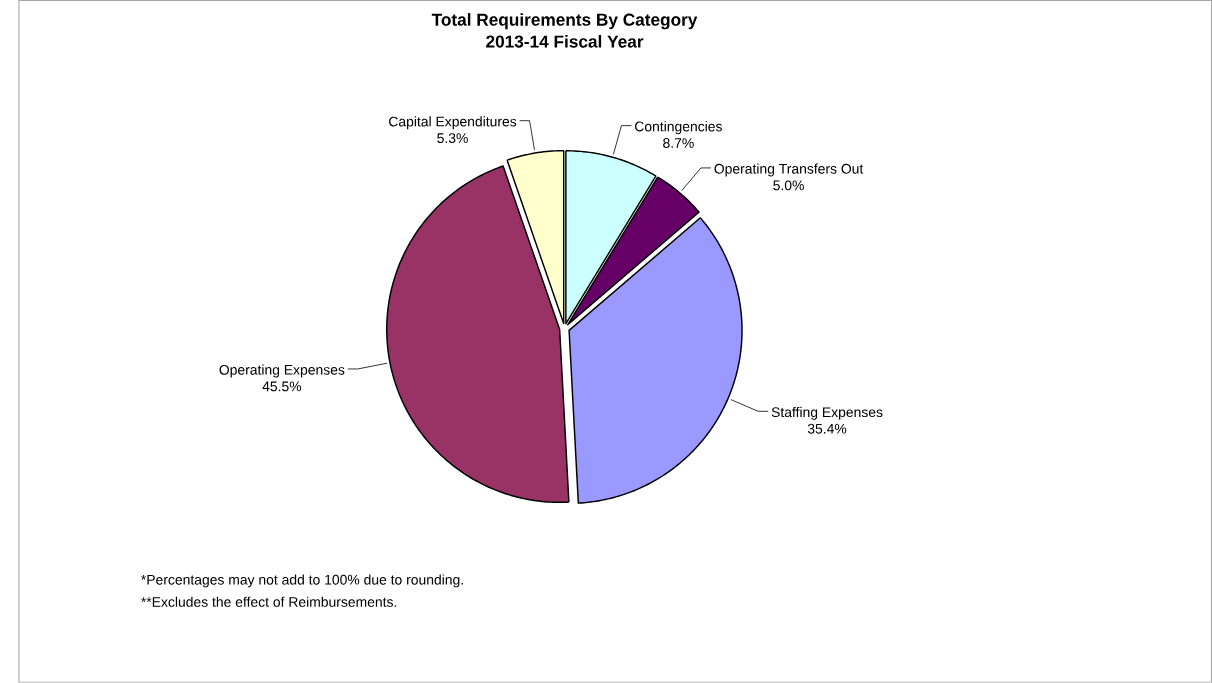 The image size is (1212, 683). What do you see at coordinates (269, 601) in the screenshot?
I see `text: **Excludes the effect of Reimbursements.` at bounding box center [269, 601].